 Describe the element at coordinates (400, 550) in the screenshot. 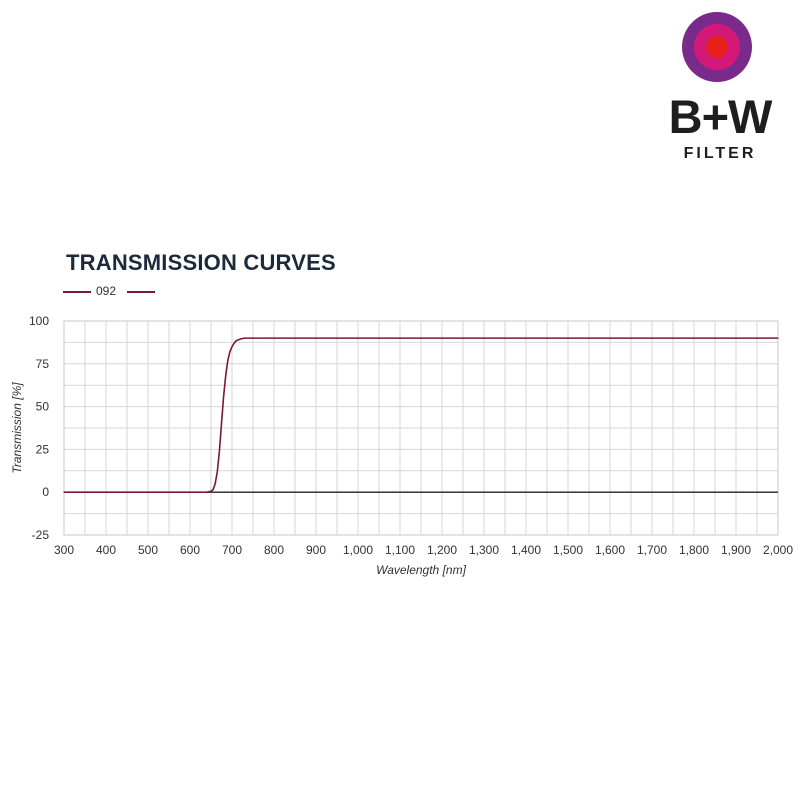

I see `x-tick-label: 1,100` at that location.